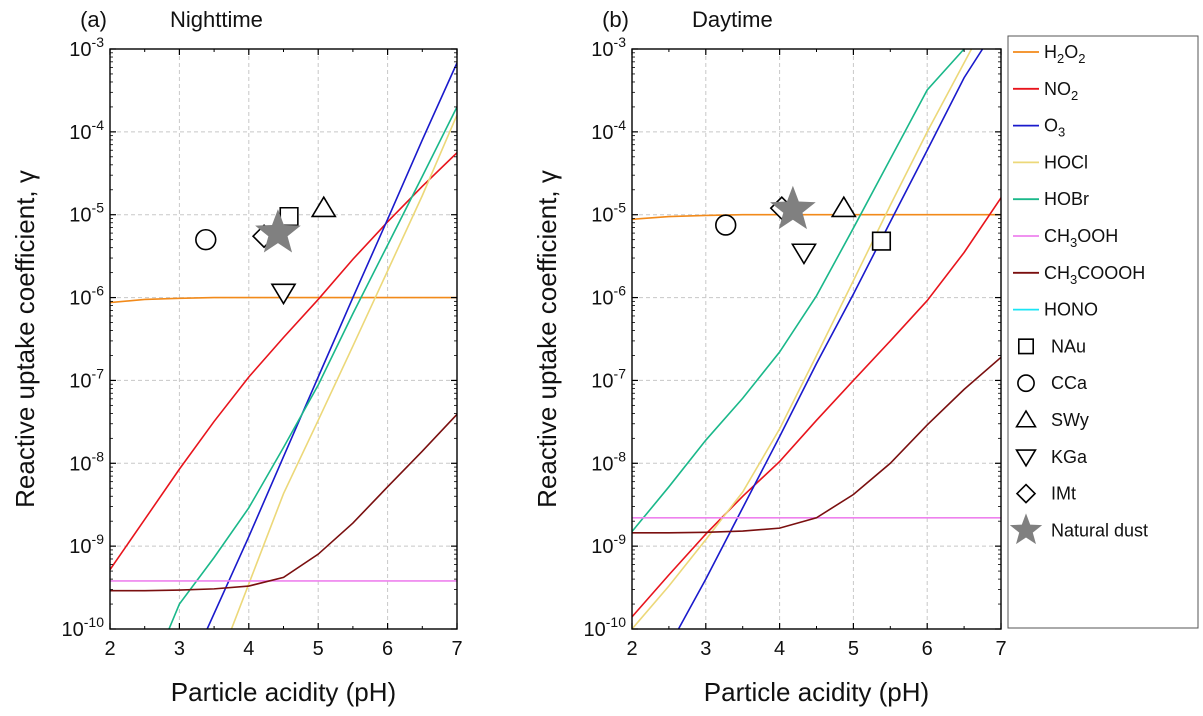 The width and height of the screenshot is (1203, 716). What do you see at coordinates (1026, 529) in the screenshot?
I see `legend-marker-natural-dust` at bounding box center [1026, 529].